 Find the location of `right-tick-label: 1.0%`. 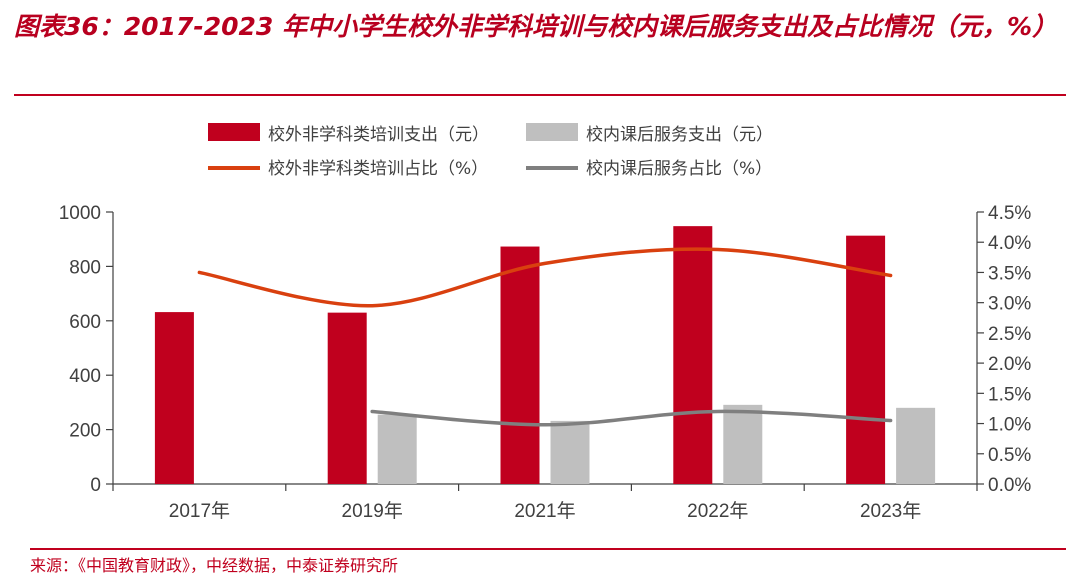

right-tick-label: 1.0% is located at coordinates (1009, 425).